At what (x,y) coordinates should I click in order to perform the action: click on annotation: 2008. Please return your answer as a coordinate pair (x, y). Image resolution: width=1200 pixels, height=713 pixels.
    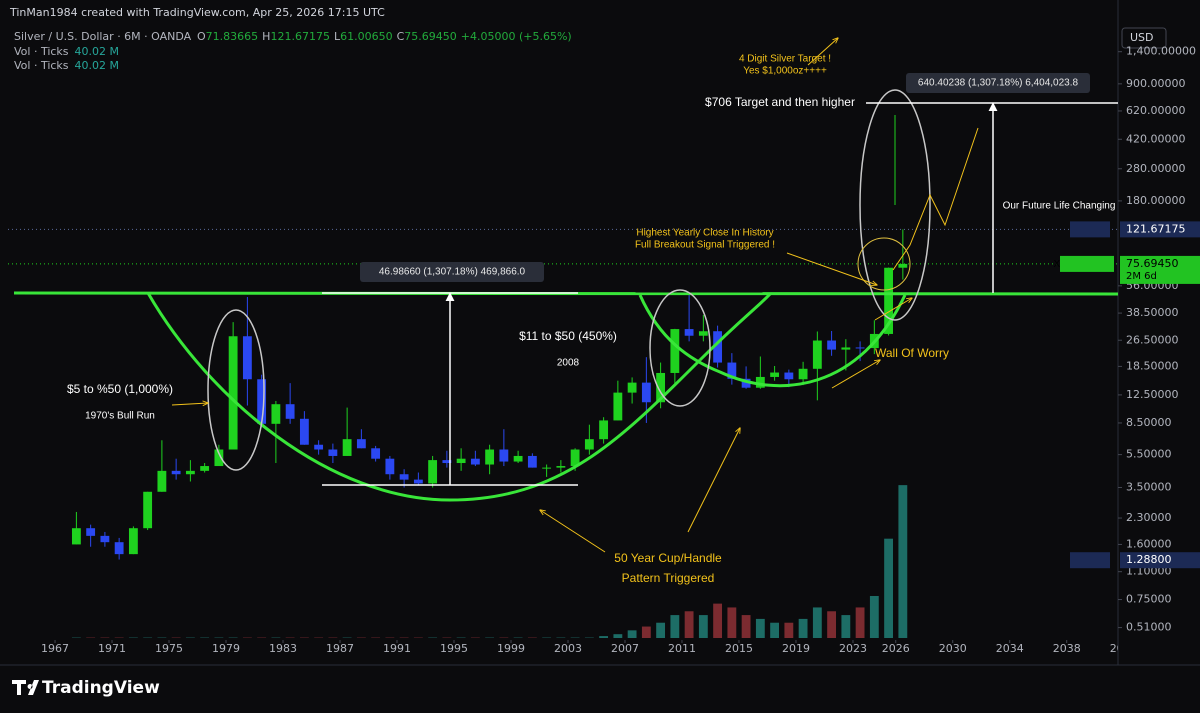
    Looking at the image, I should click on (568, 363).